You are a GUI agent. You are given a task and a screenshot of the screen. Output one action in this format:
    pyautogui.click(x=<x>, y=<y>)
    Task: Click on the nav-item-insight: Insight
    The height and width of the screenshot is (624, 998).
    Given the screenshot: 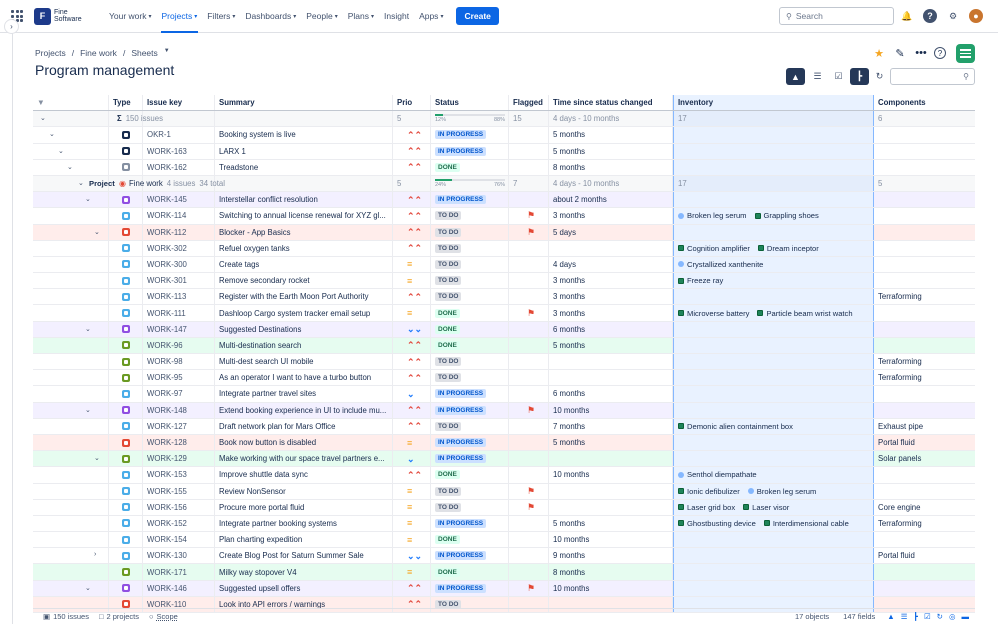 What is the action you would take?
    pyautogui.click(x=396, y=16)
    